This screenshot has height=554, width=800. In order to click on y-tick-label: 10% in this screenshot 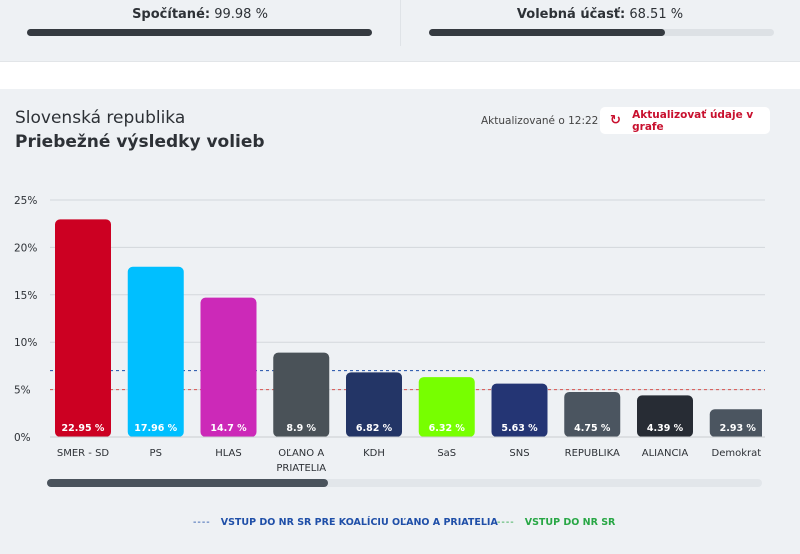, I will do `click(25, 343)`.